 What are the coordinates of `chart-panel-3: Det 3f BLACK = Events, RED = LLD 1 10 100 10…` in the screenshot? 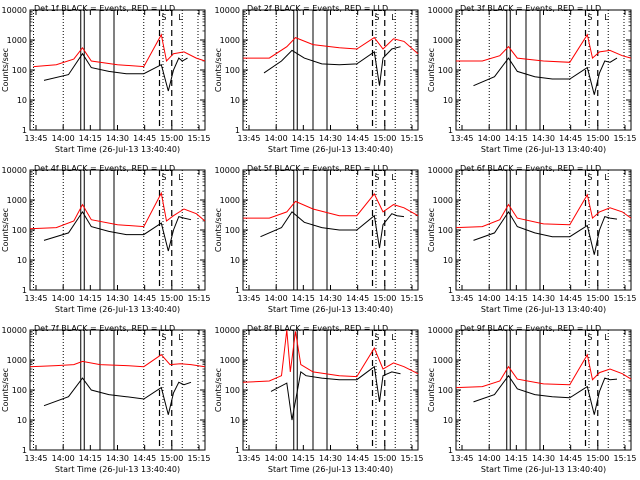 It's located at (532, 79).